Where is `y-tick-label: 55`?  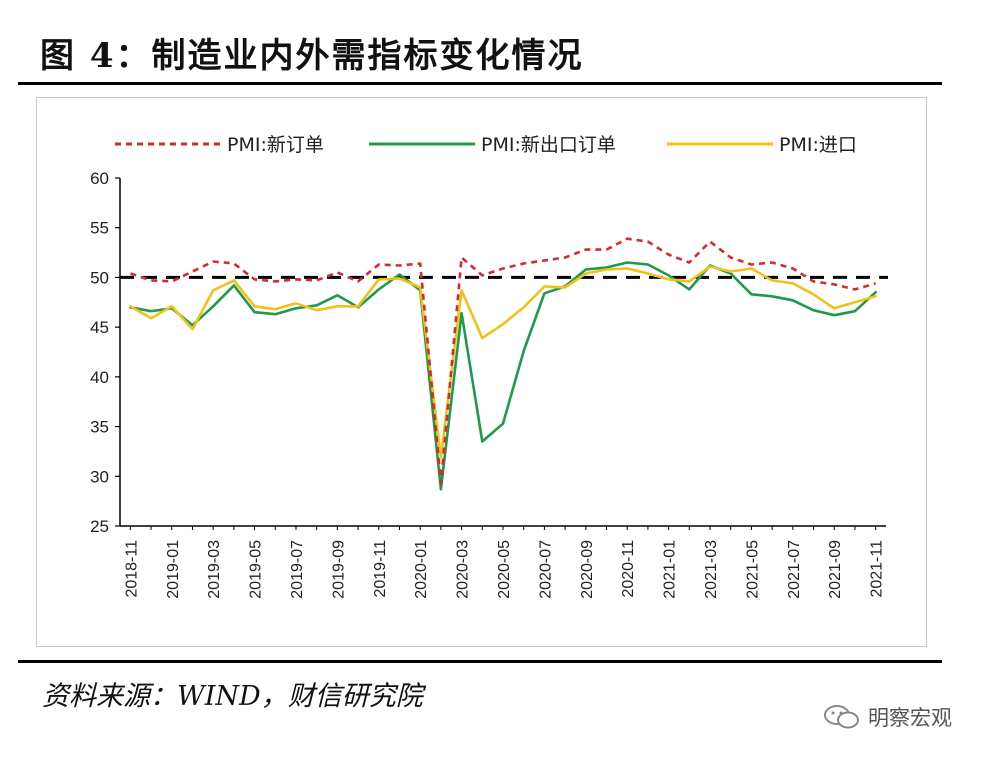 y-tick-label: 55 is located at coordinates (99, 228).